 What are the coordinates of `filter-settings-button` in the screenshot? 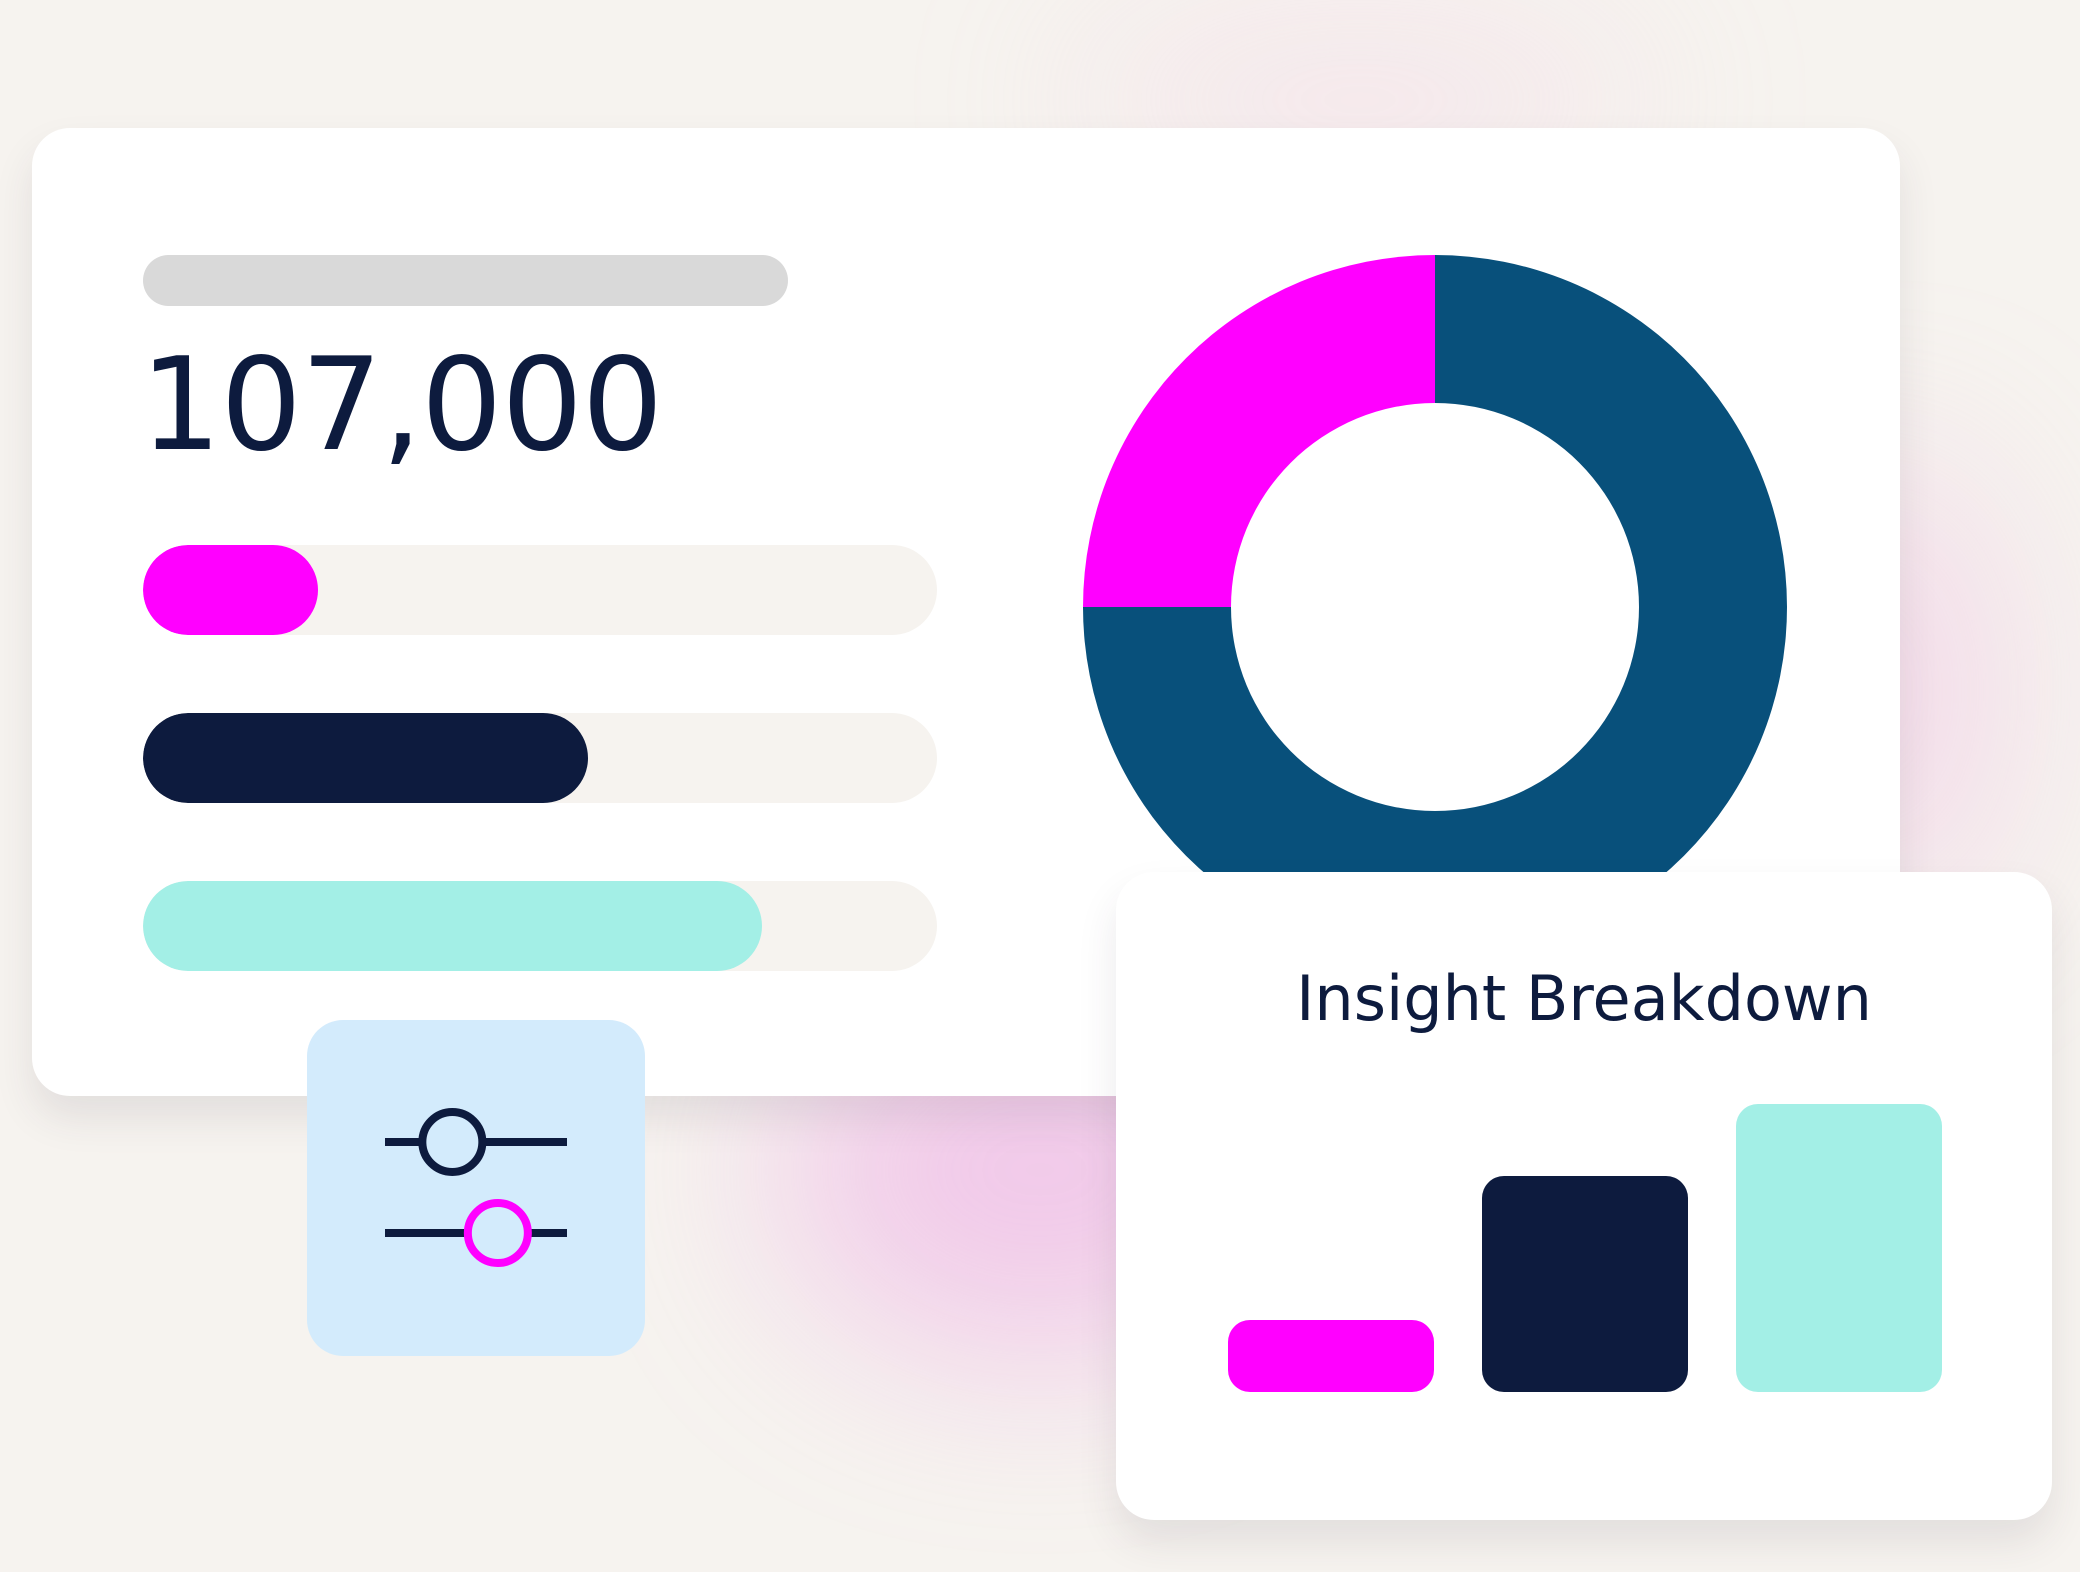 It's located at (476, 1188).